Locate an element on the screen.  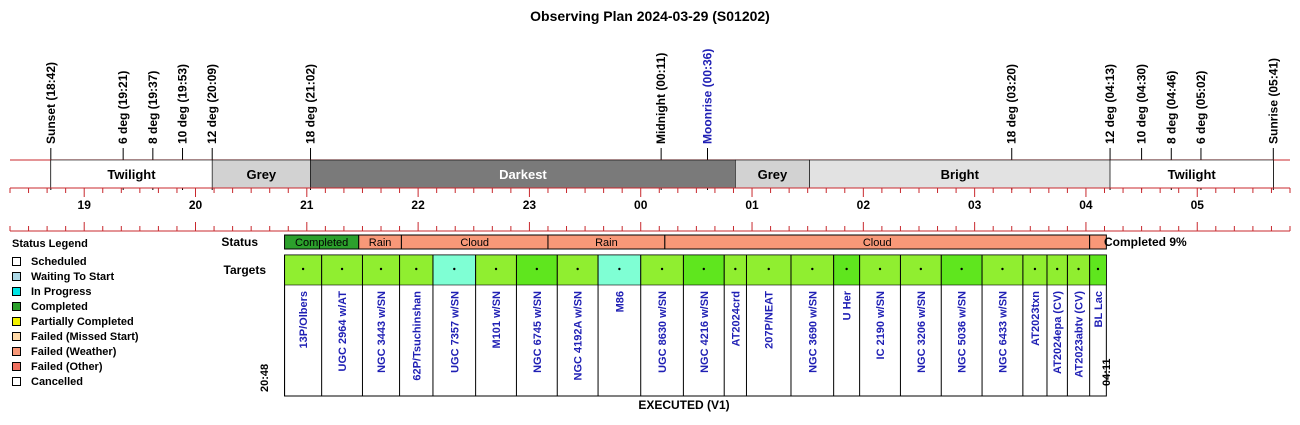
target-name: BL Lac is located at coordinates (1099, 309).